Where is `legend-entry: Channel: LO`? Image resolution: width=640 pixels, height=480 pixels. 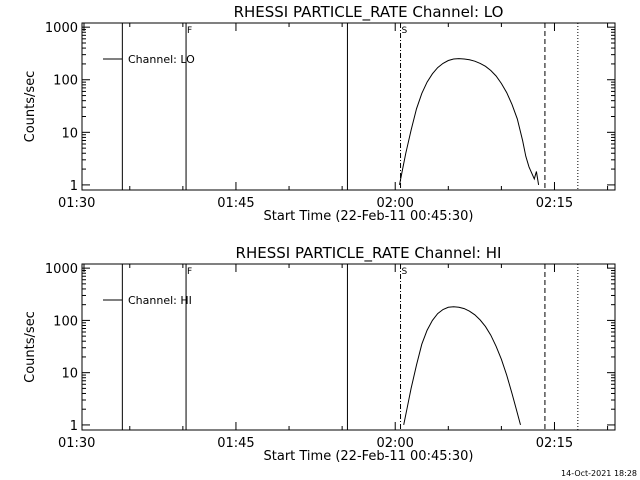 legend-entry: Channel: LO is located at coordinates (161, 59).